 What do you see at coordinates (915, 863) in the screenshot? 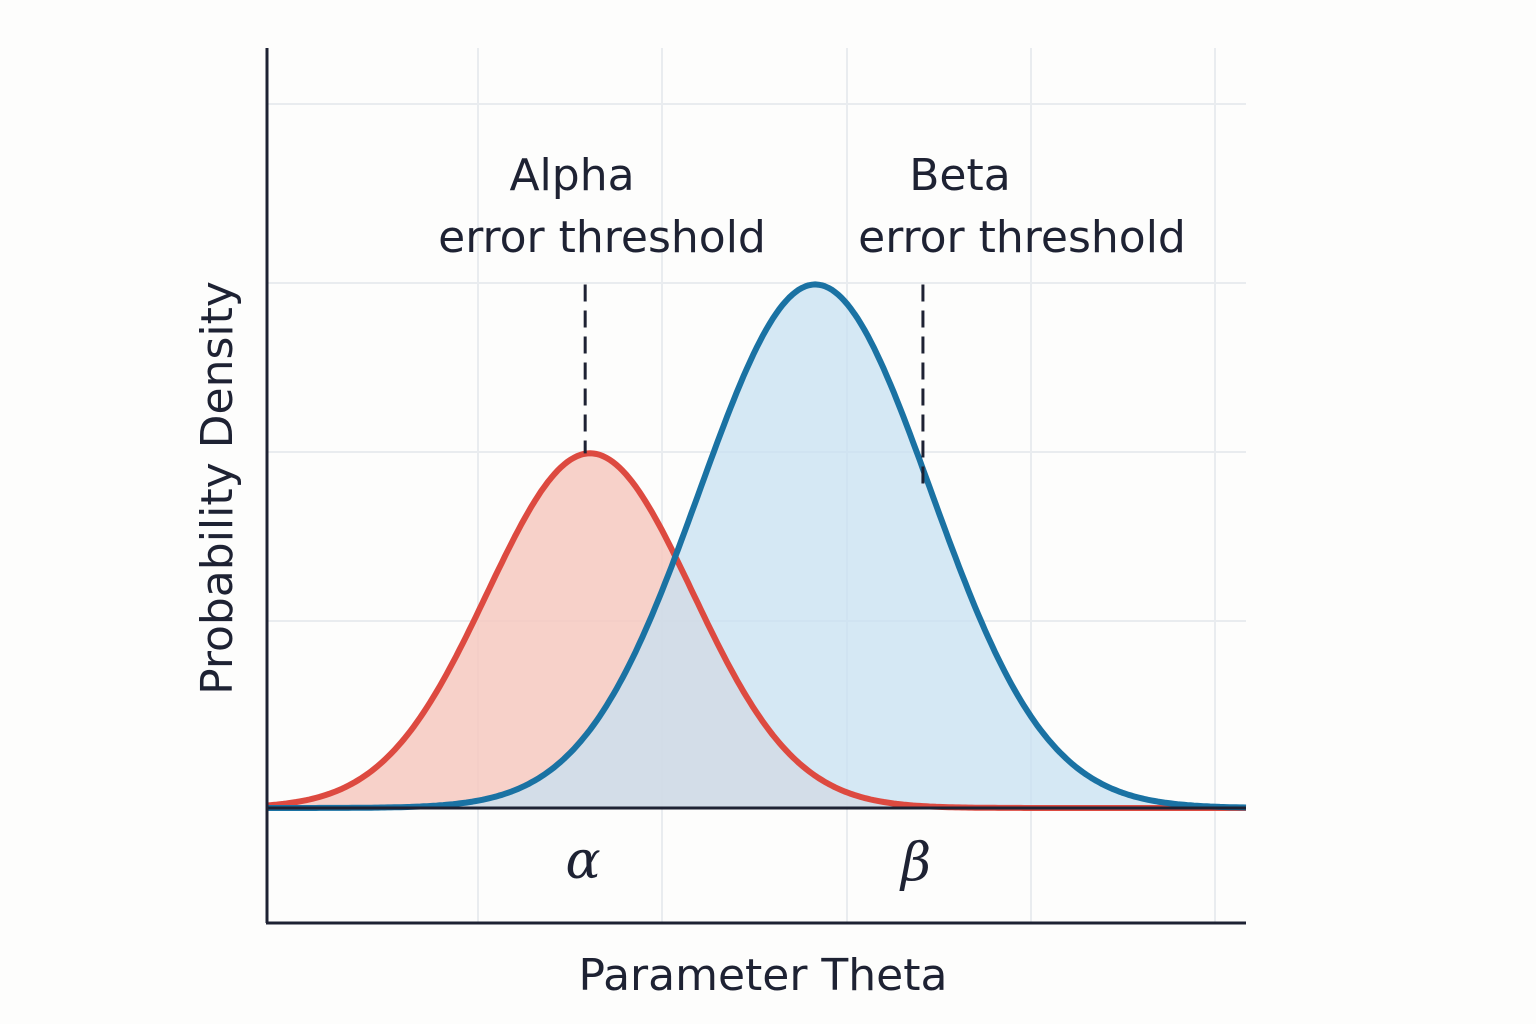
I see `beta-symbol: β` at bounding box center [915, 863].